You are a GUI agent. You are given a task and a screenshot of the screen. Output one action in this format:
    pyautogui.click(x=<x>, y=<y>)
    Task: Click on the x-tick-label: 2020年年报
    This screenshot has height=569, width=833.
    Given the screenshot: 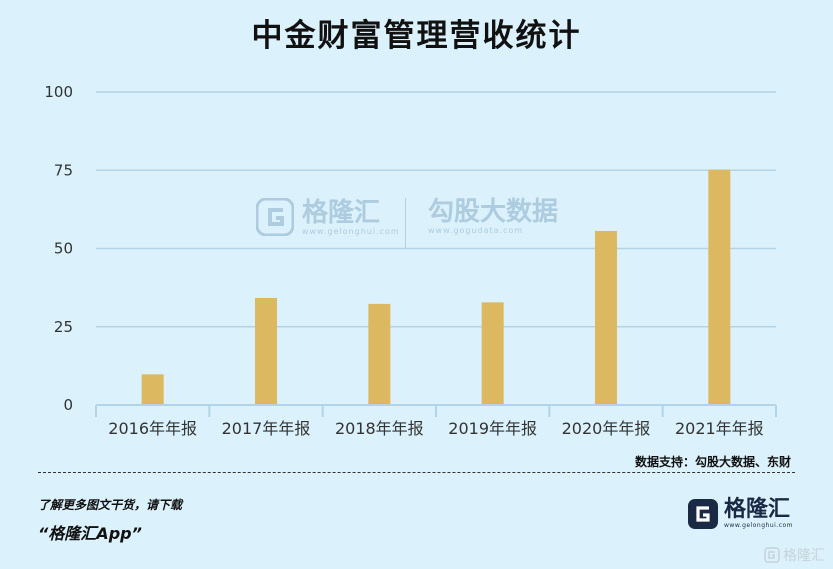 What is the action you would take?
    pyautogui.click(x=606, y=428)
    